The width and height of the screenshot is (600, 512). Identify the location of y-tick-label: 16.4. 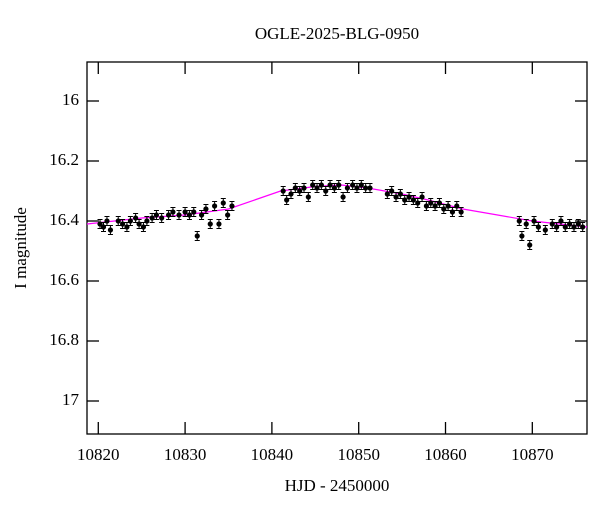
(64, 219).